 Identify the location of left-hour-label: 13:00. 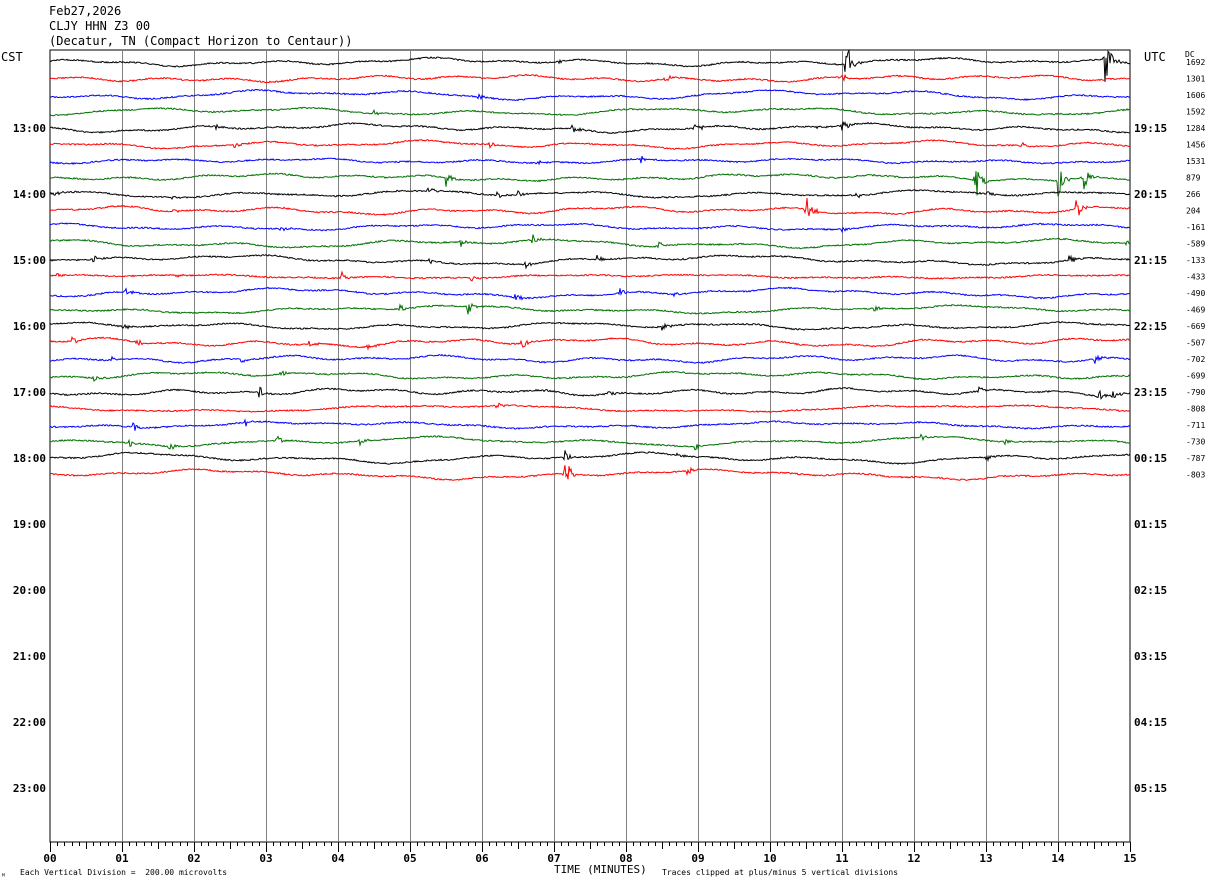
(29, 128).